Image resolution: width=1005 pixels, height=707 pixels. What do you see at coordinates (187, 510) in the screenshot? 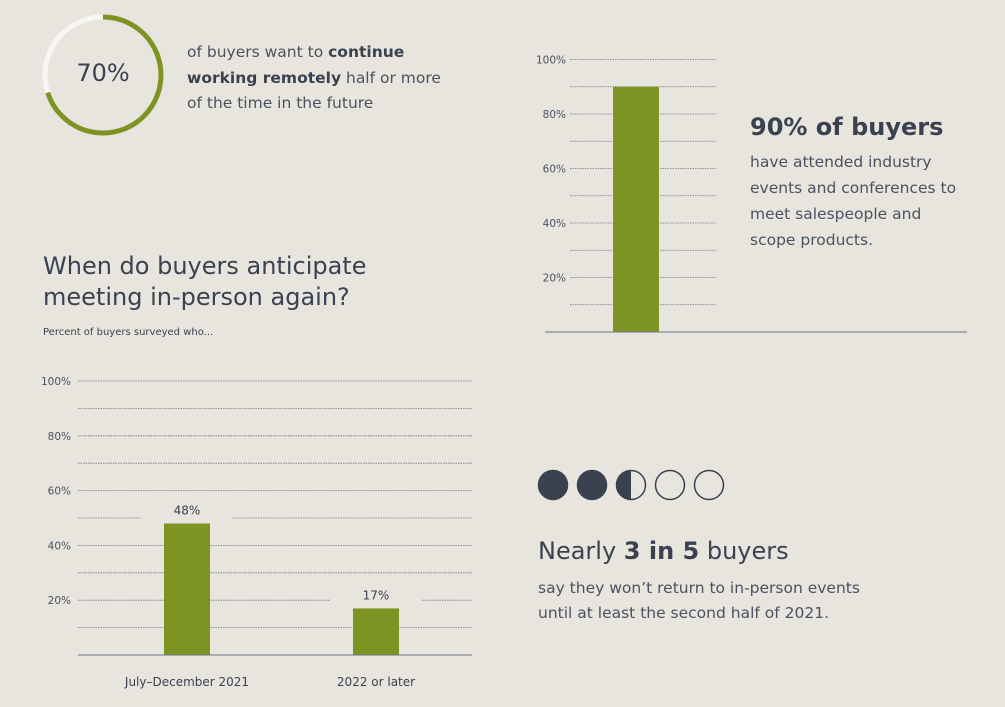
I see `data-label: 48%` at bounding box center [187, 510].